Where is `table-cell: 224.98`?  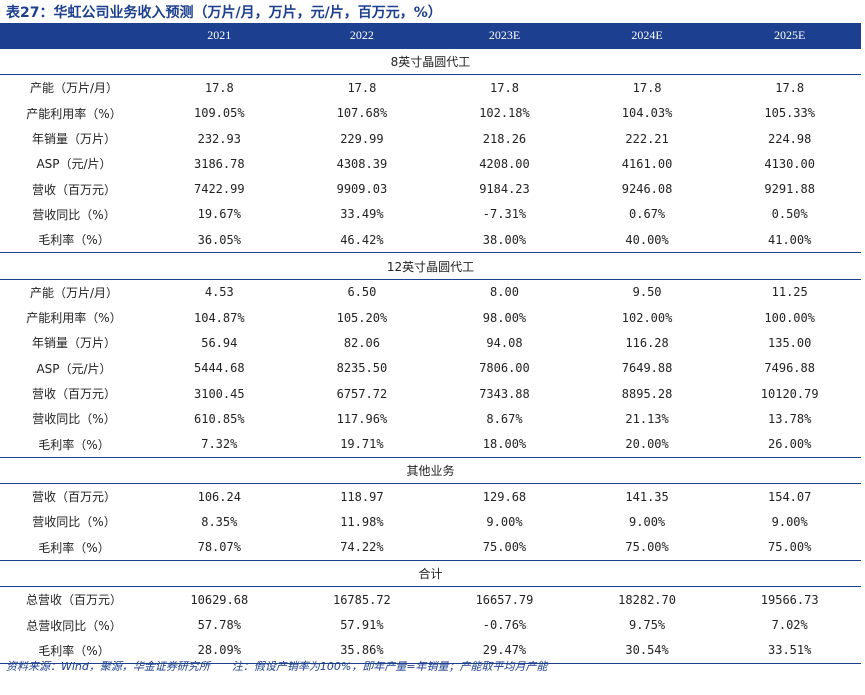 table-cell: 224.98 is located at coordinates (790, 138).